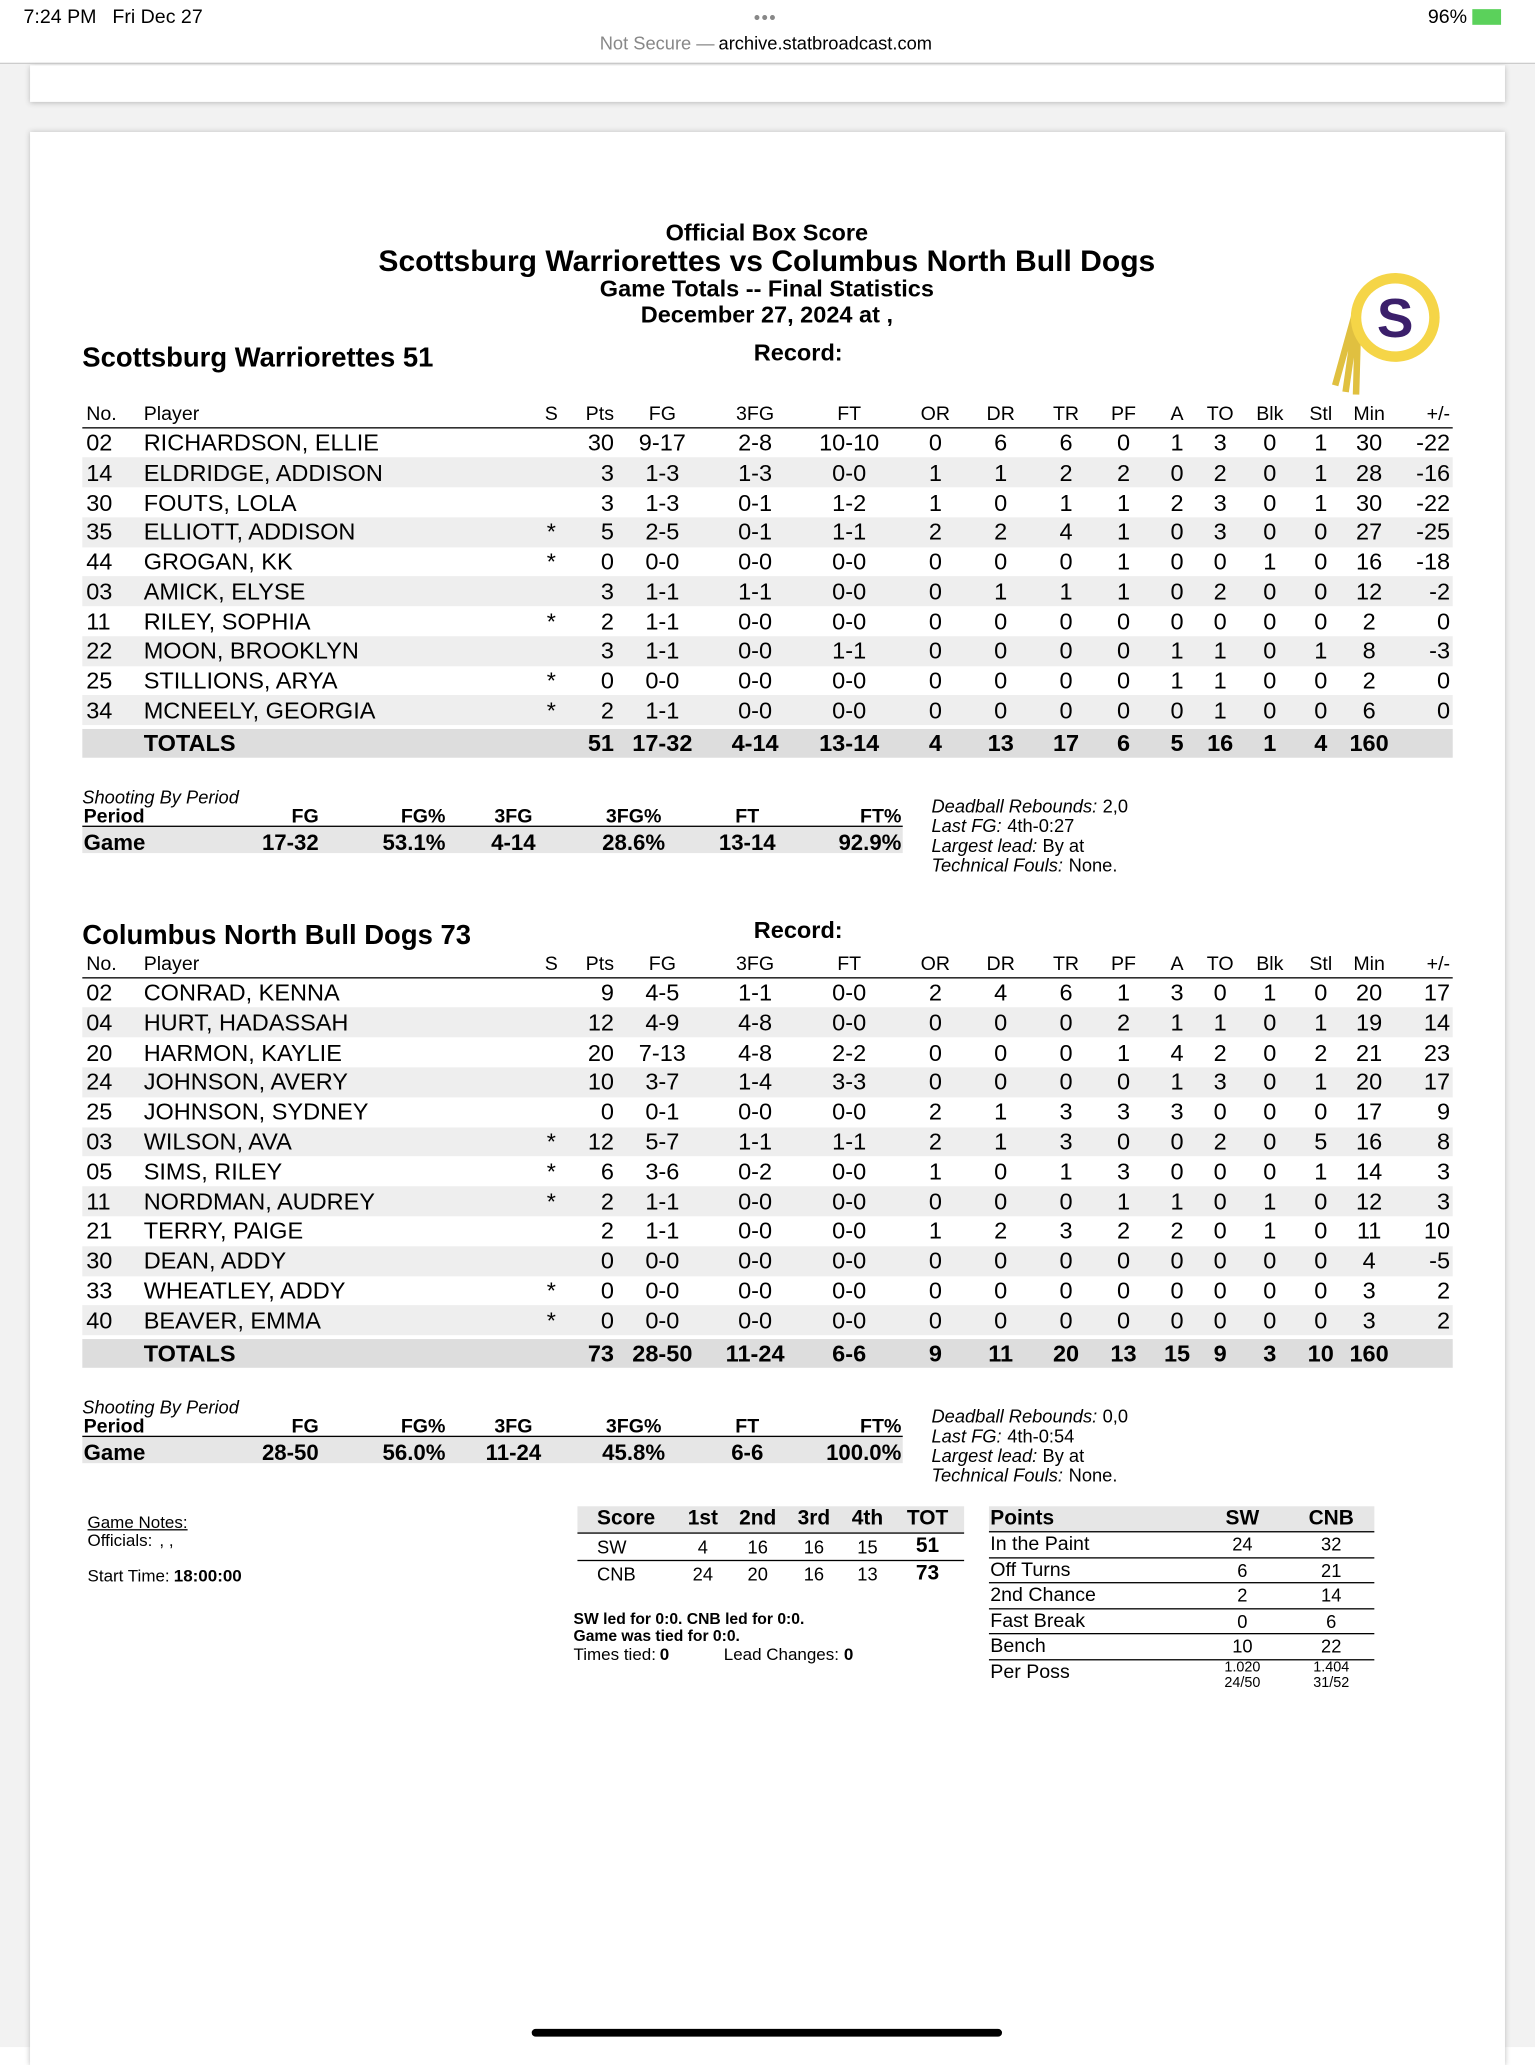  Describe the element at coordinates (1066, 414) in the screenshot. I see `column-header: TR` at that location.